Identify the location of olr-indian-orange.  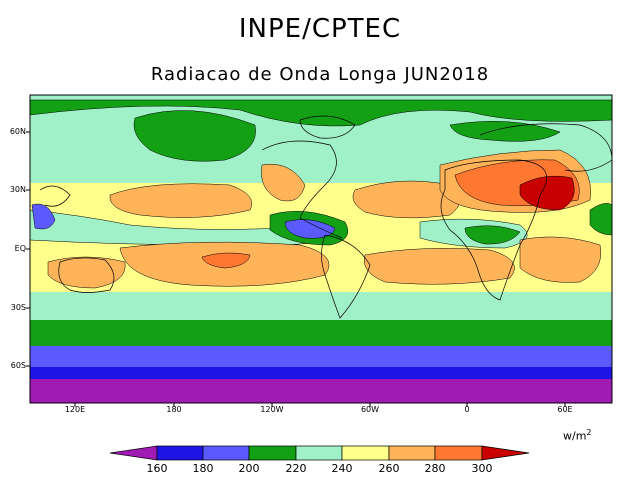
(560, 259).